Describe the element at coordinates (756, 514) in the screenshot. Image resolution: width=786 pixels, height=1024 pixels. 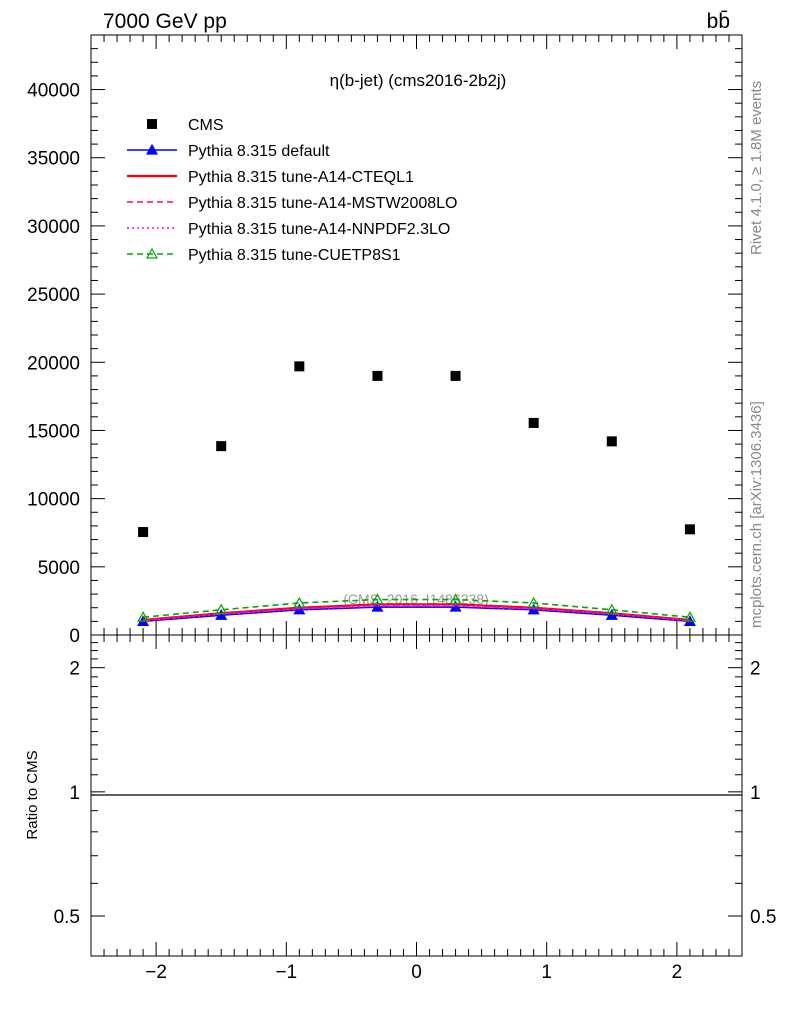
I see `mcplots-label: mcplots.cern.ch [arXiv:1306.3436]` at that location.